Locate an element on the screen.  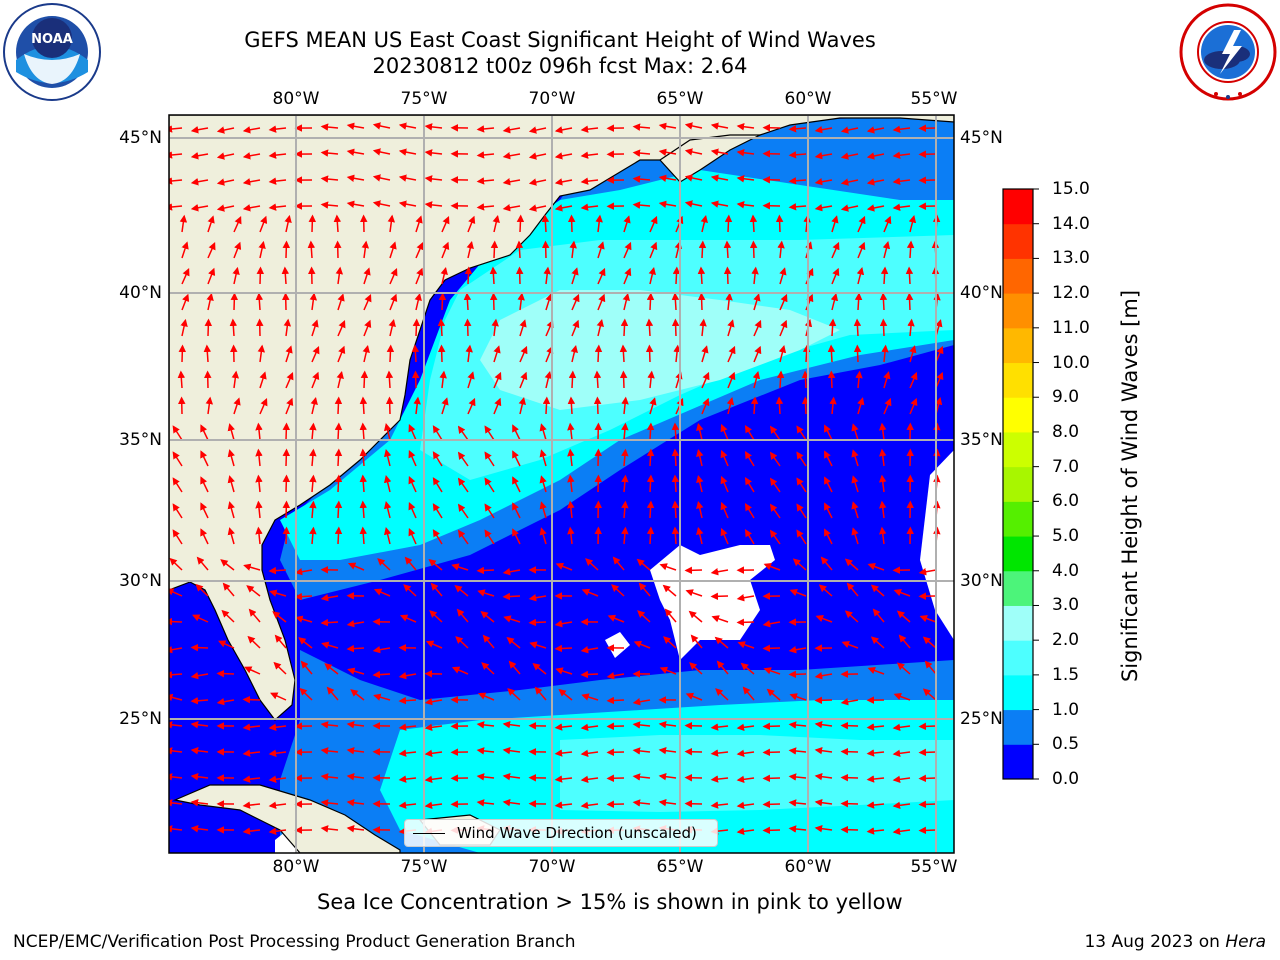
footer-machine: Hera is located at coordinates (1245, 942).